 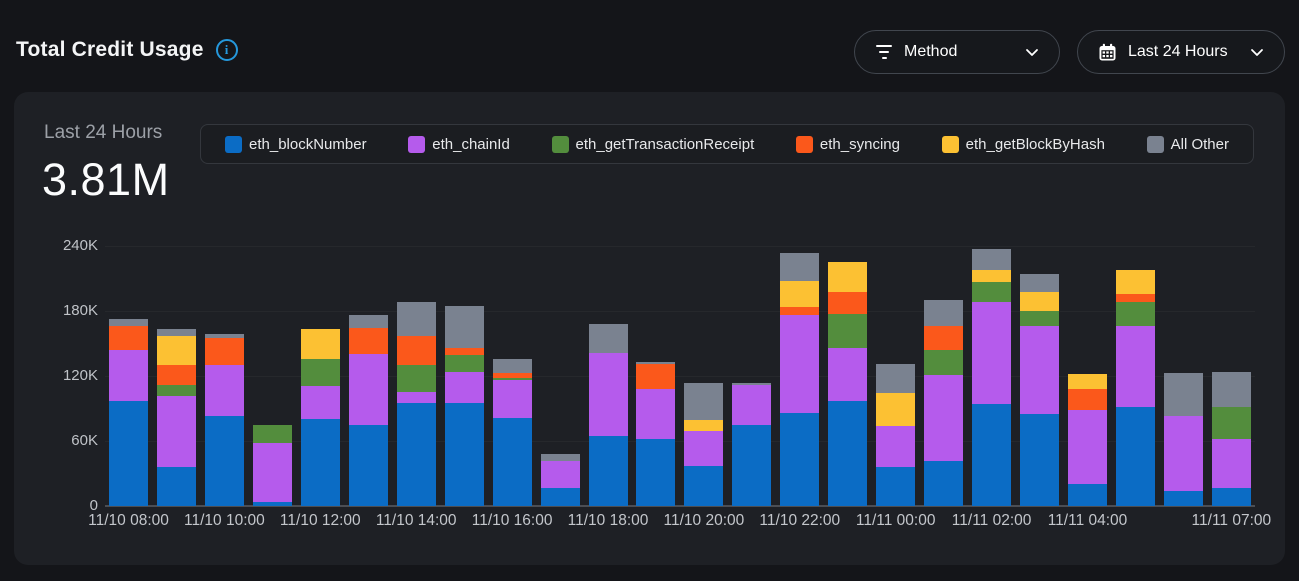 I want to click on method-filter-button: Method, so click(x=957, y=52).